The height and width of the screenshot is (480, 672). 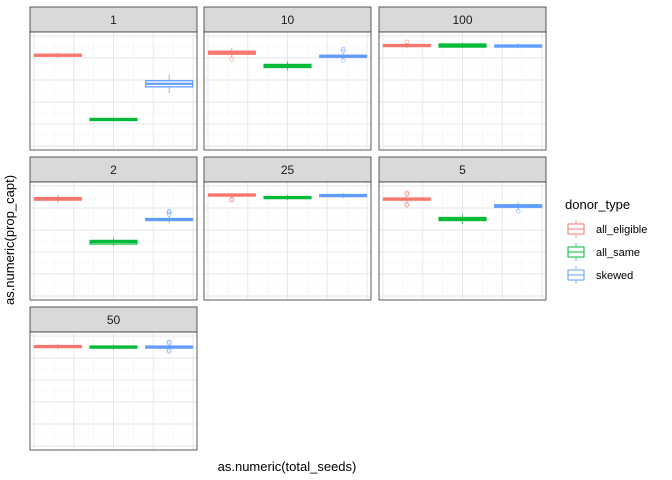 What do you see at coordinates (618, 253) in the screenshot?
I see `legend-label: all_same` at bounding box center [618, 253].